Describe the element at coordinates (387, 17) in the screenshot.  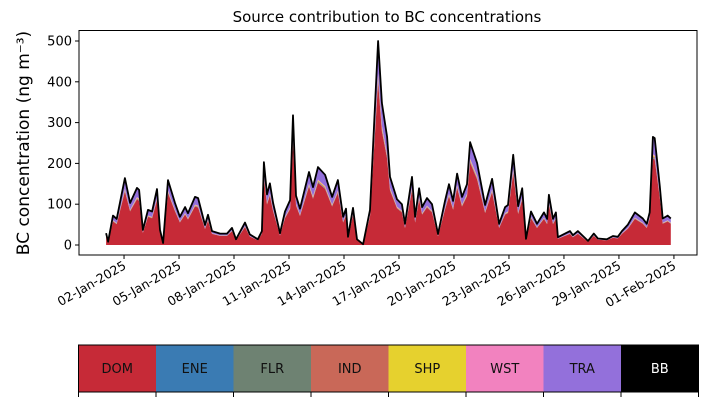
I see `chart-title: Source contribution to BC concentrations` at that location.